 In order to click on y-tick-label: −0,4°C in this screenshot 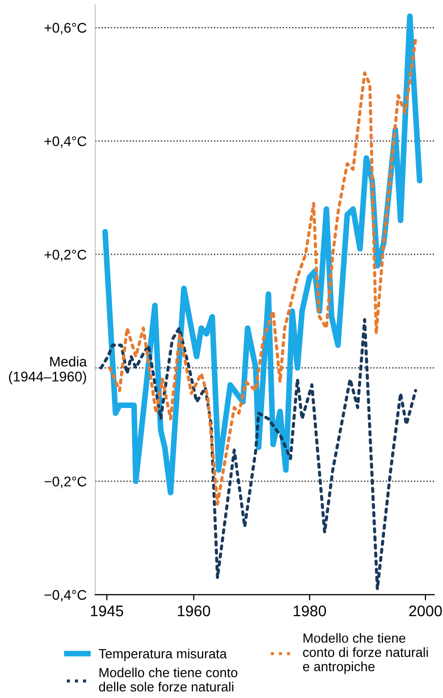, I will do `click(65, 596)`.